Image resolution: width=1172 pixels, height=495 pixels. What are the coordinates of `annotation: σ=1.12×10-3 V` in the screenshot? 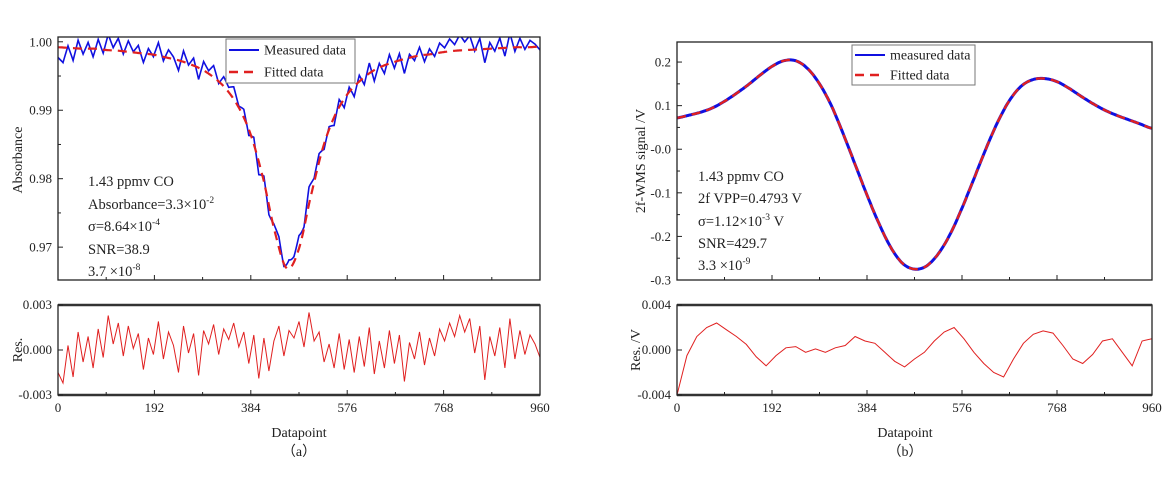 It's located at (741, 221).